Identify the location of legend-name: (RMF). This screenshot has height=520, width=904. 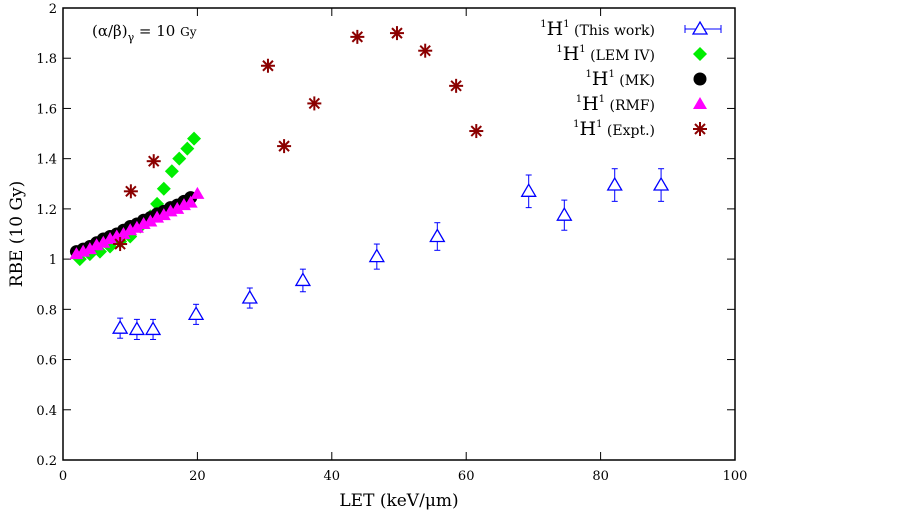
(630, 106).